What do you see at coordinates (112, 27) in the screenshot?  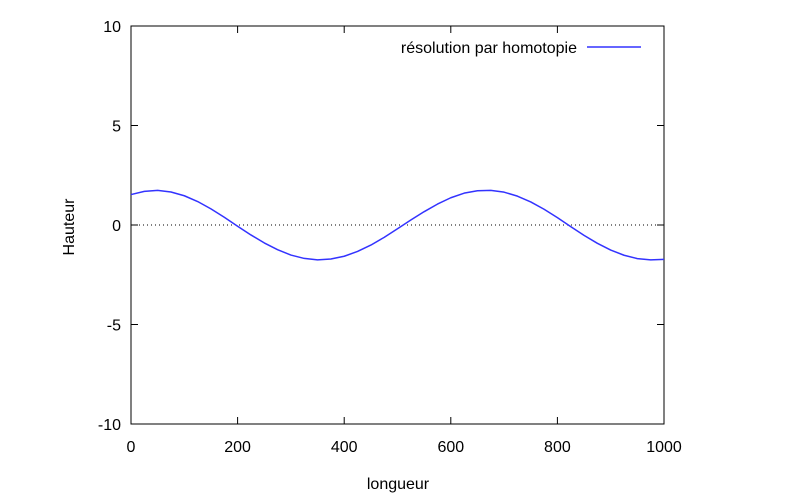 I see `y-tick-label: 10` at bounding box center [112, 27].